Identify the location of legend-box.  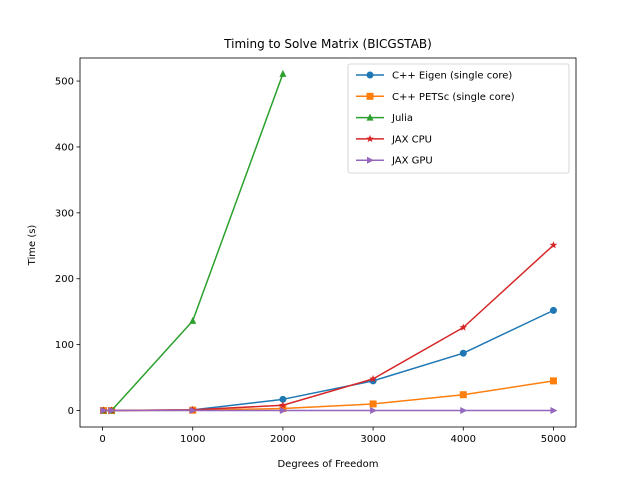
(458, 118).